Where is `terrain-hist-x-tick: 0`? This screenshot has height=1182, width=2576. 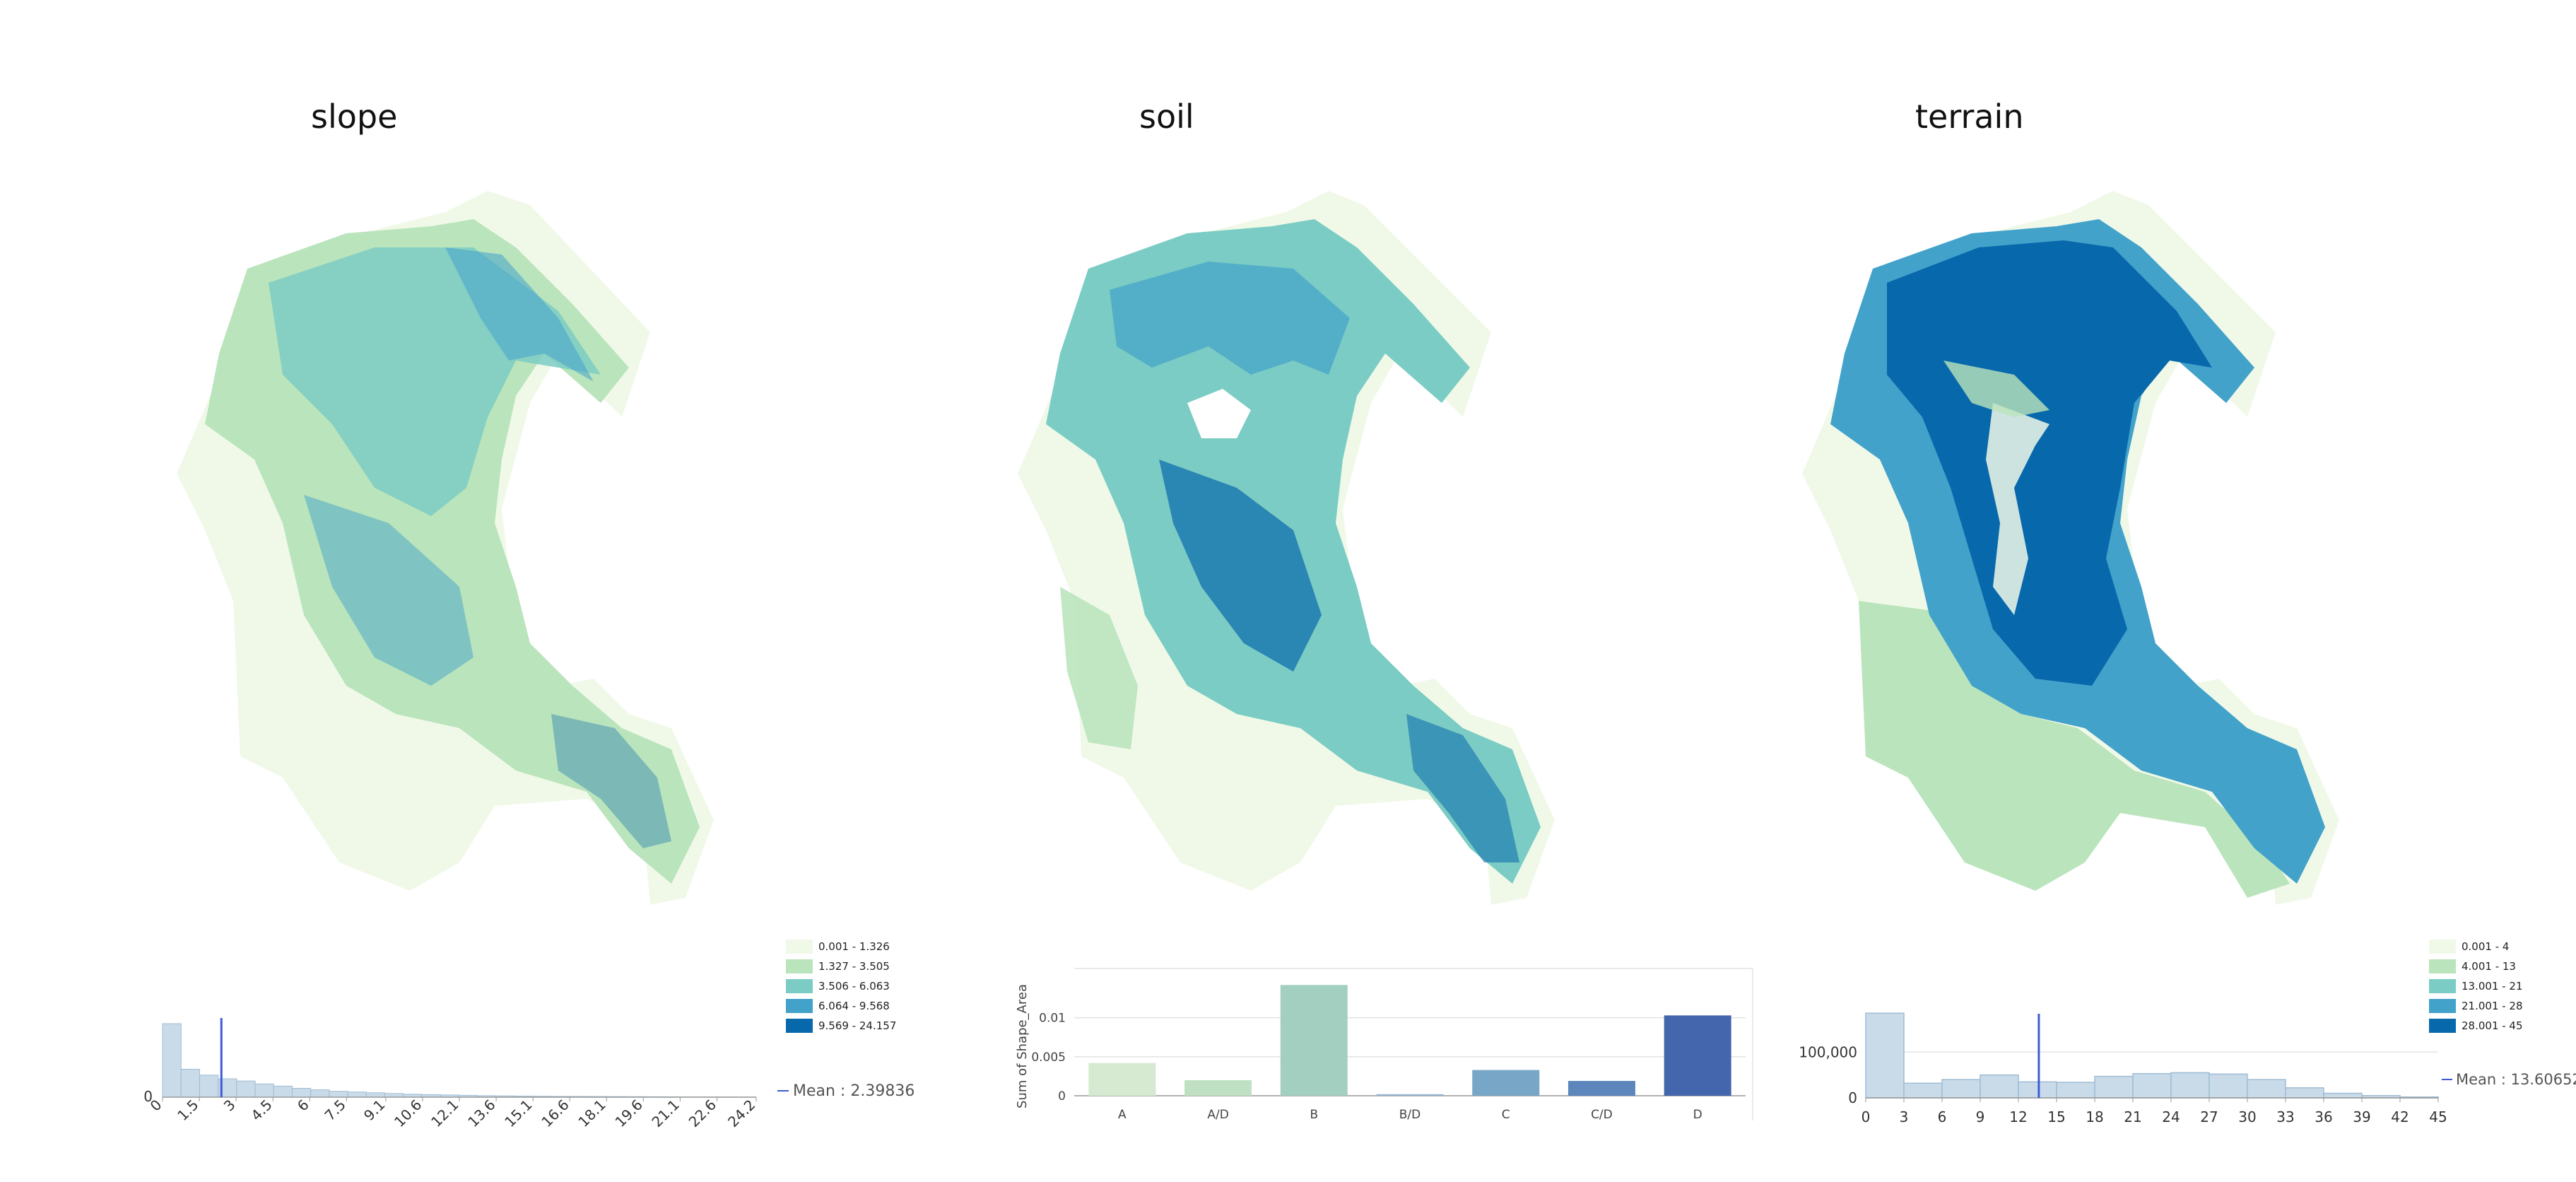
terrain-hist-x-tick: 0 is located at coordinates (1866, 1116).